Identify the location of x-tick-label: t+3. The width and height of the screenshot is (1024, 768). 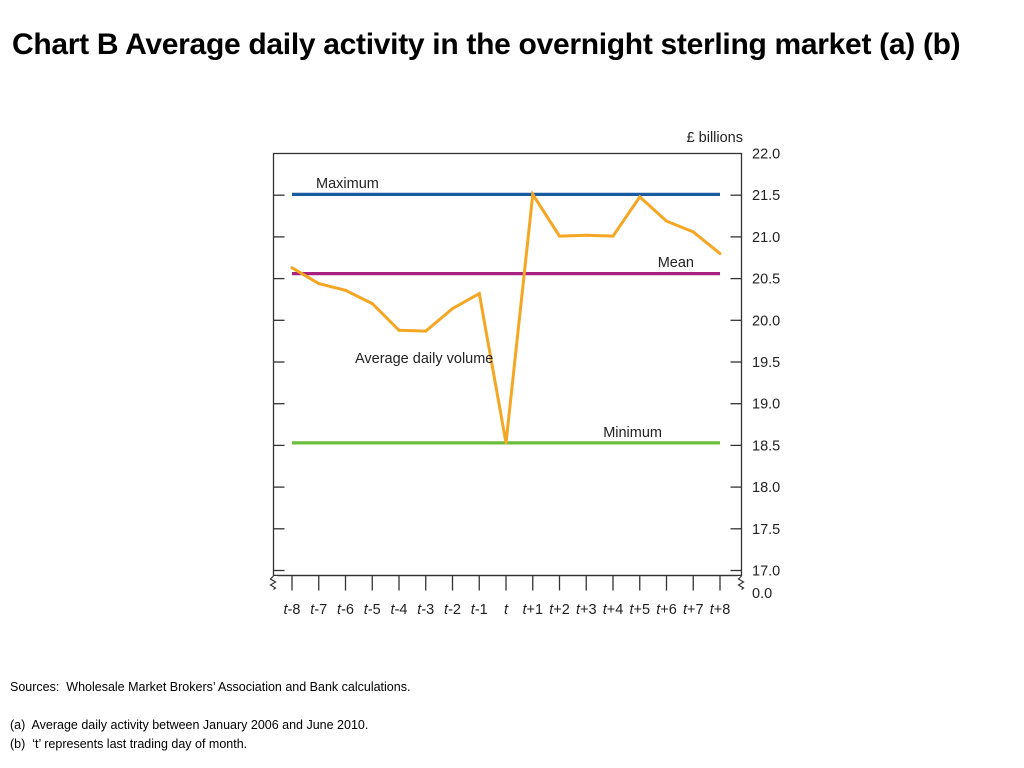
(586, 610).